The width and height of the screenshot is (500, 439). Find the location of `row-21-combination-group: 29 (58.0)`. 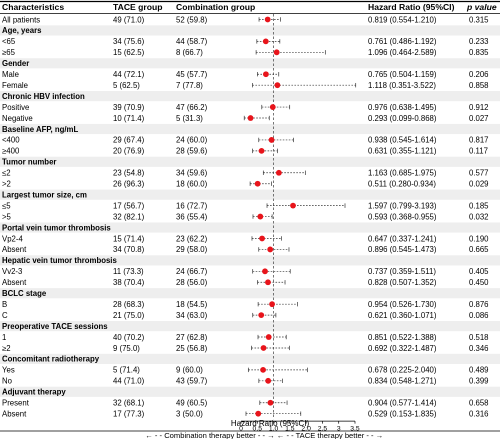

row-21-combination-group: 29 (58.0) is located at coordinates (192, 249).